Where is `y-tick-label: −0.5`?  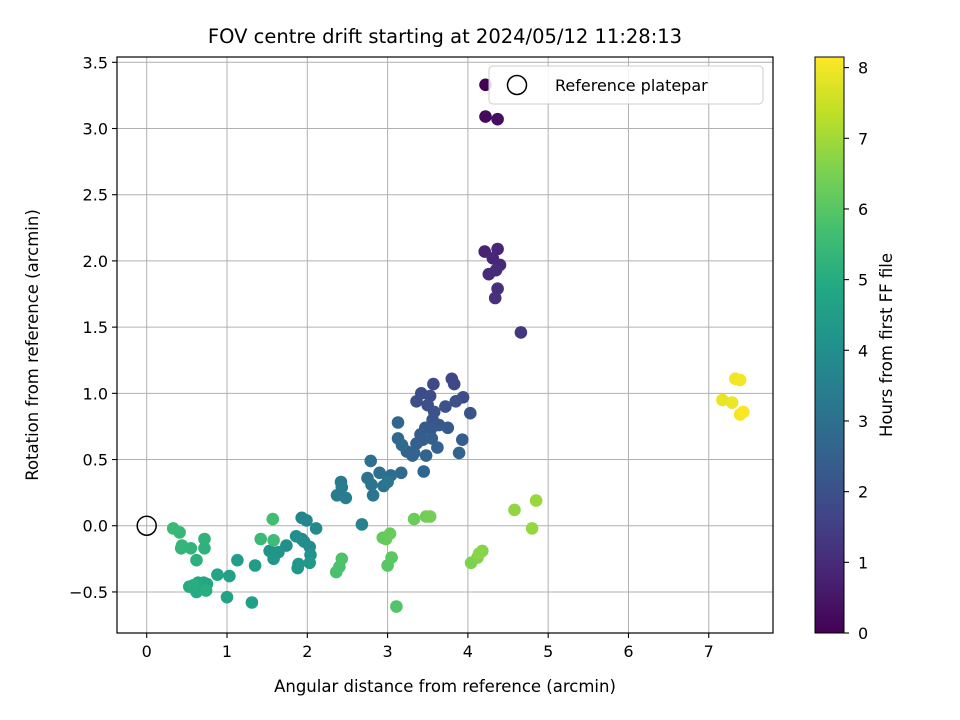
y-tick-label: −0.5 is located at coordinates (88, 592).